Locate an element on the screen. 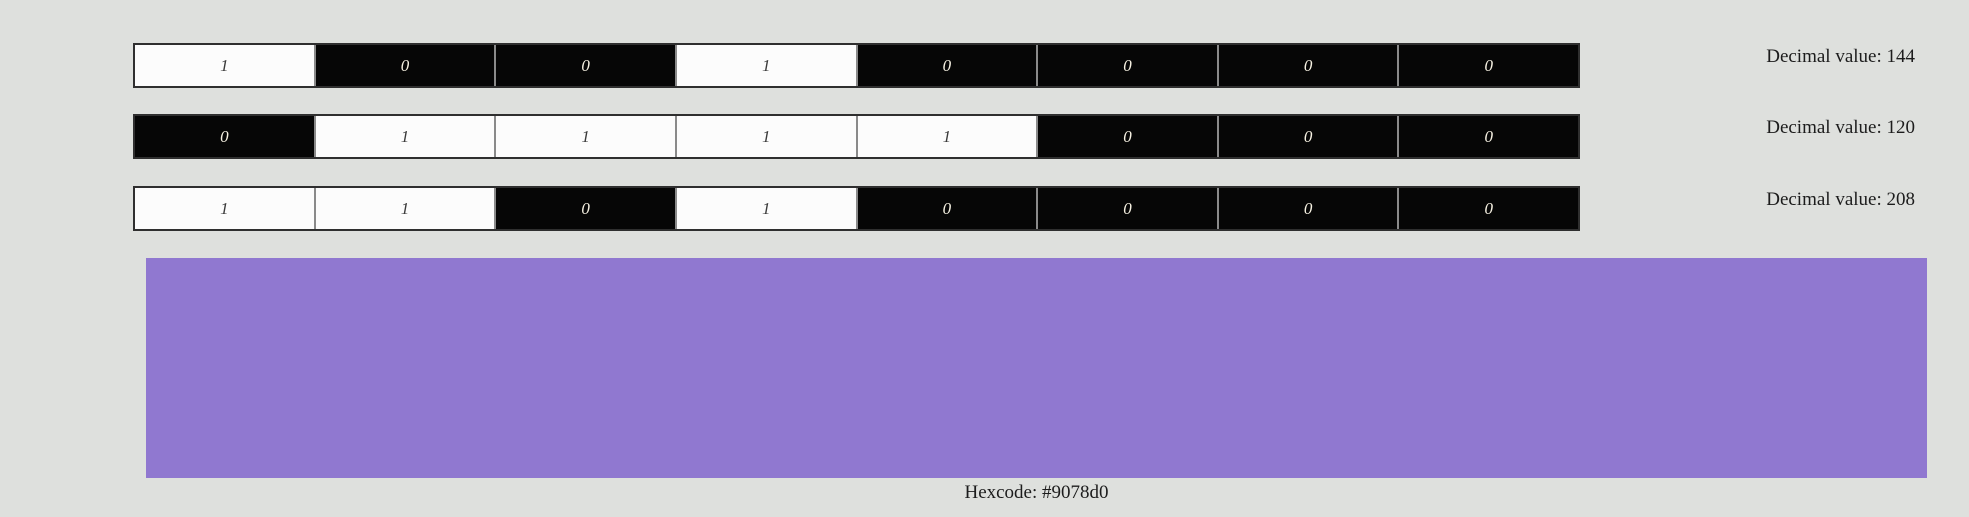 This screenshot has width=1969, height=517. binary-row-red: 1 0 0 1 0 0 0 0 is located at coordinates (856, 65).